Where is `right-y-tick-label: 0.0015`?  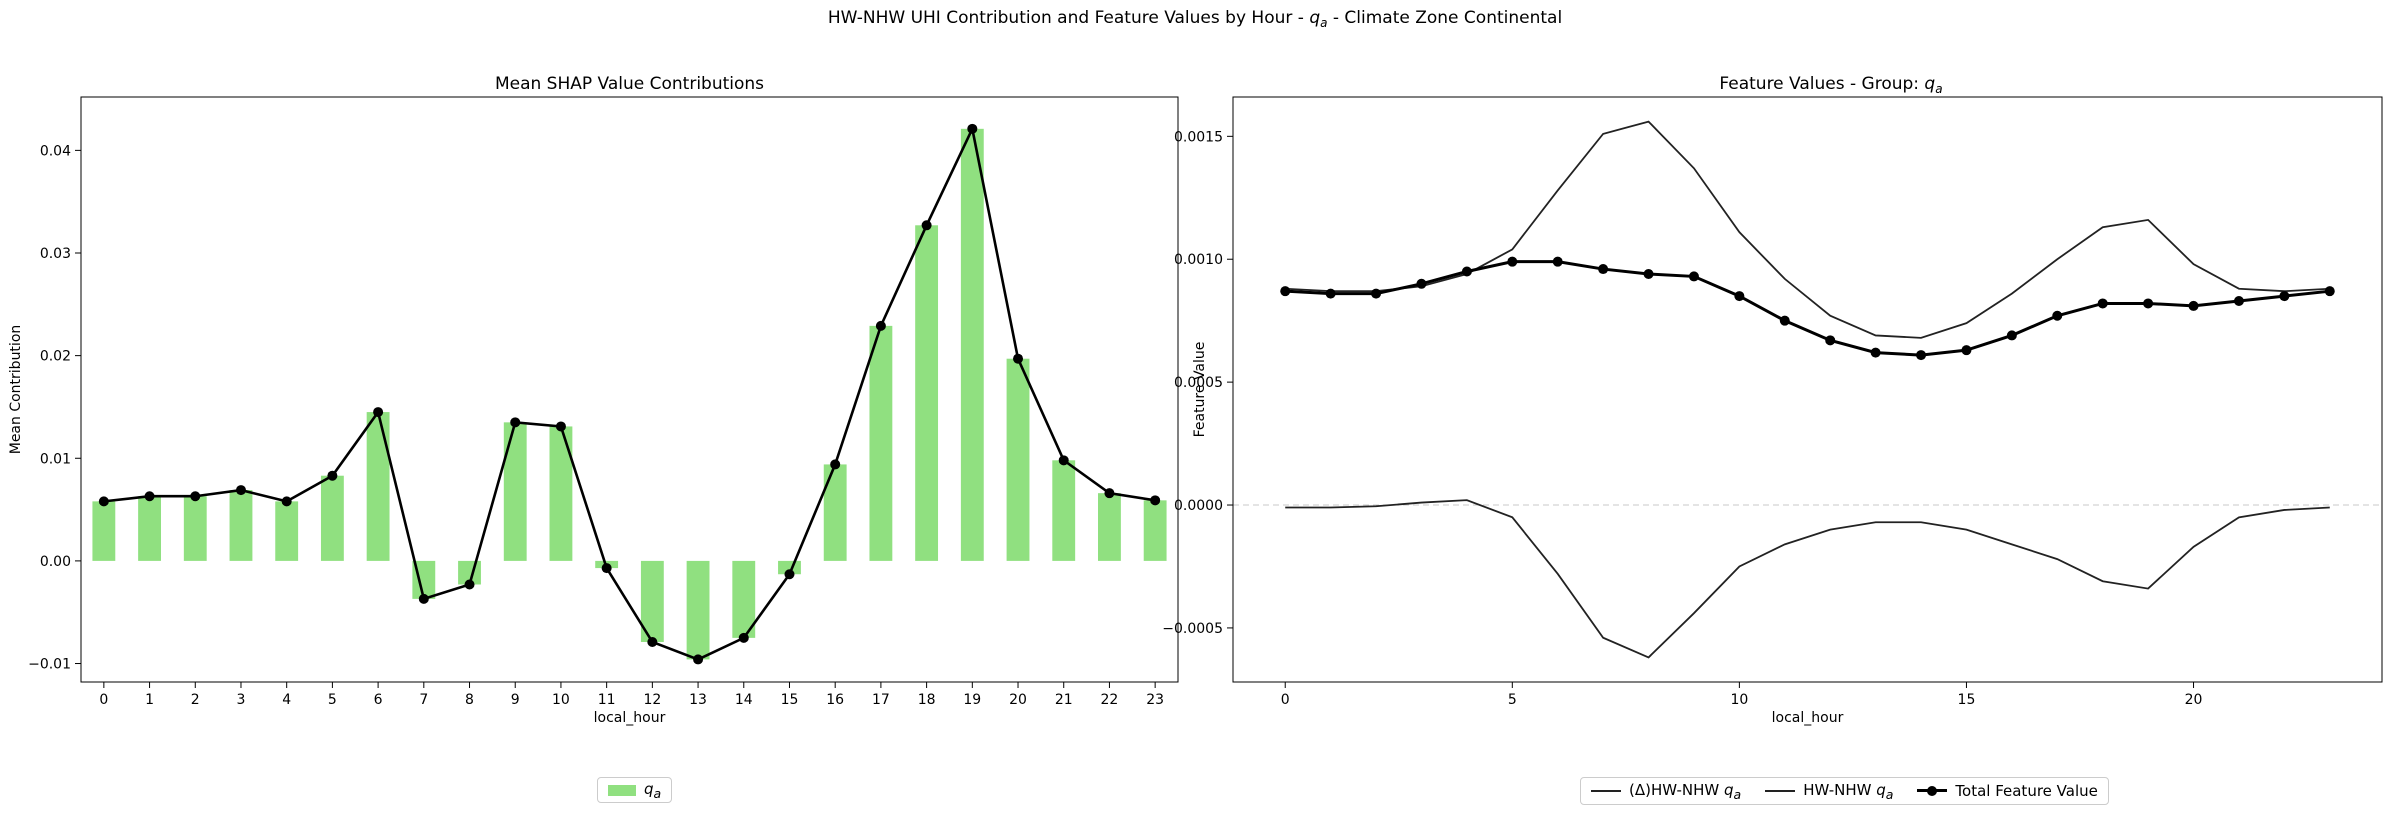 right-y-tick-label: 0.0015 is located at coordinates (1198, 137).